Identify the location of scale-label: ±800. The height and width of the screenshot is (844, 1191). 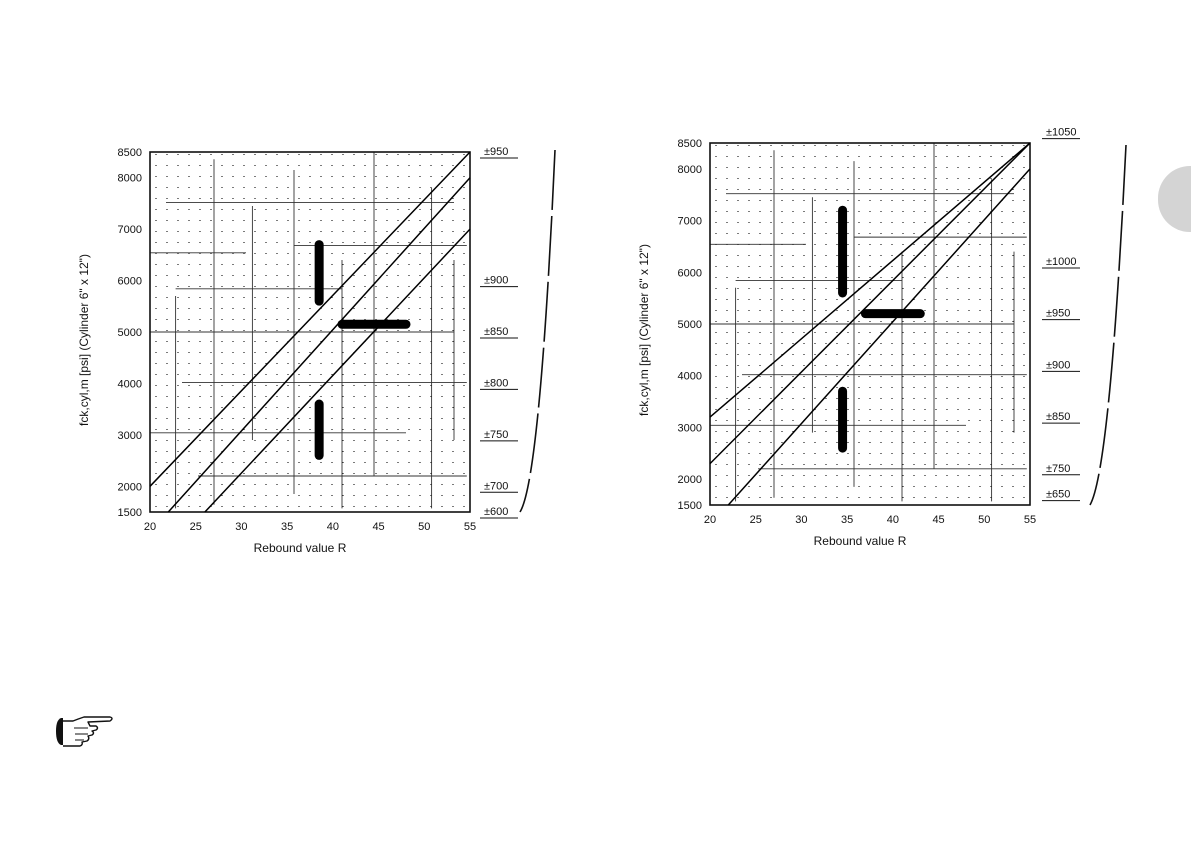
(496, 383).